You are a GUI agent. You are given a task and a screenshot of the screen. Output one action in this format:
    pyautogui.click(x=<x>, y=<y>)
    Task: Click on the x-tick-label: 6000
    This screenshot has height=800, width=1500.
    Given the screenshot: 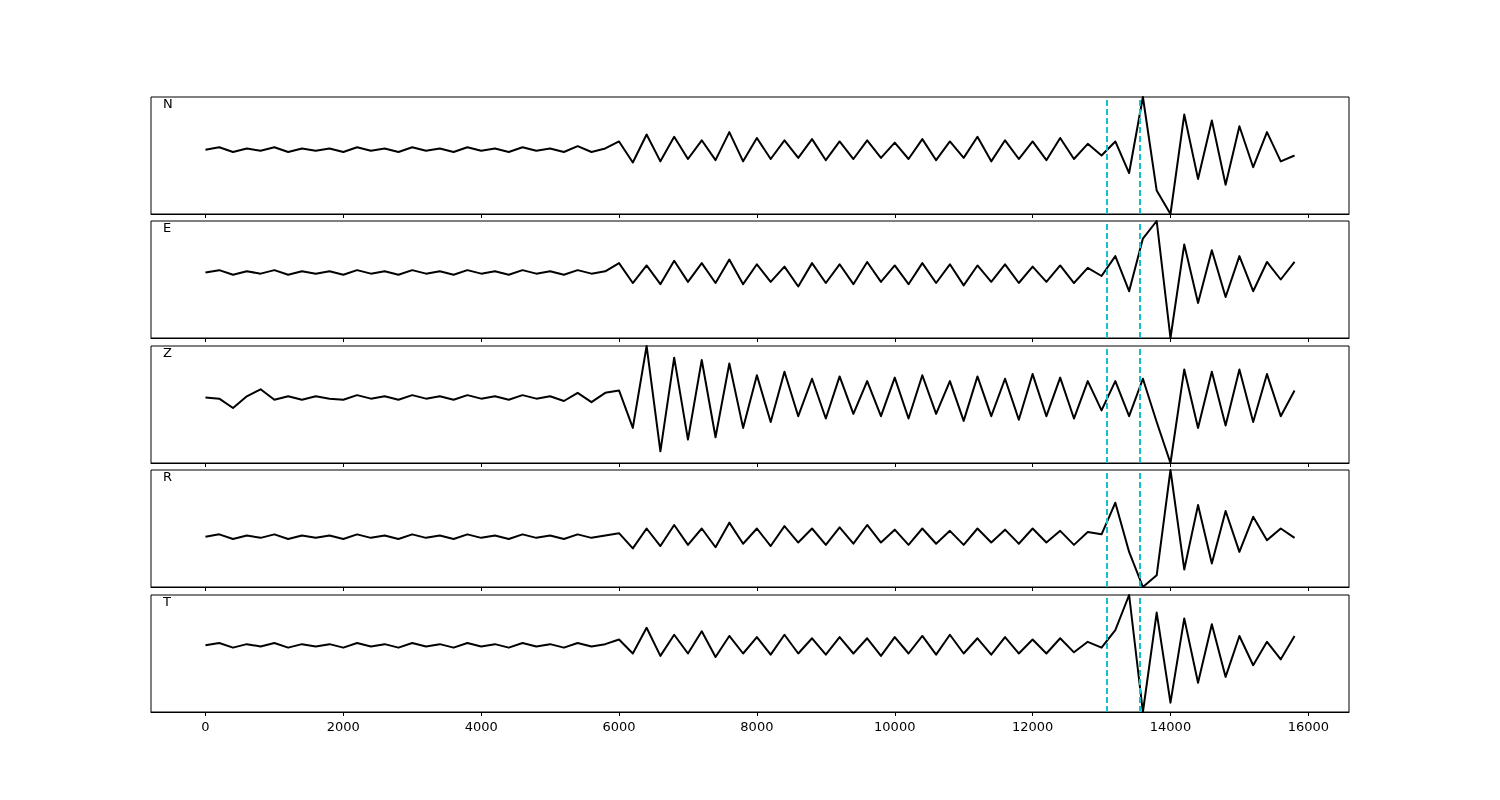 What is the action you would take?
    pyautogui.click(x=619, y=726)
    